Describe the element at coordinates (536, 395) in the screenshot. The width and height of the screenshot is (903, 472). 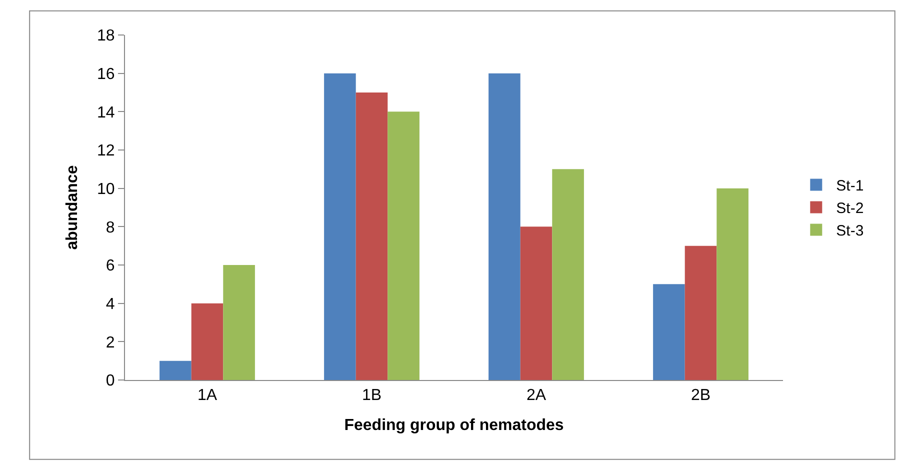
I see `x-tick-label: 2A` at that location.